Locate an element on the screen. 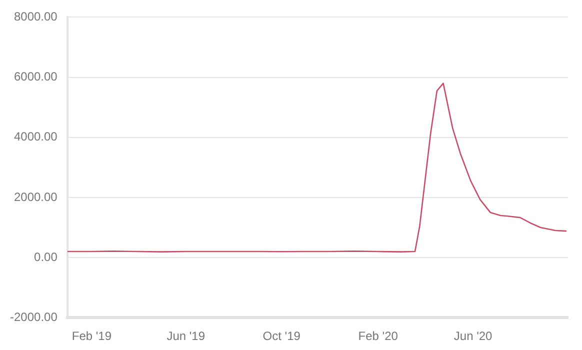 The width and height of the screenshot is (582, 350). y-tick-label: 2000.00 is located at coordinates (36, 197).